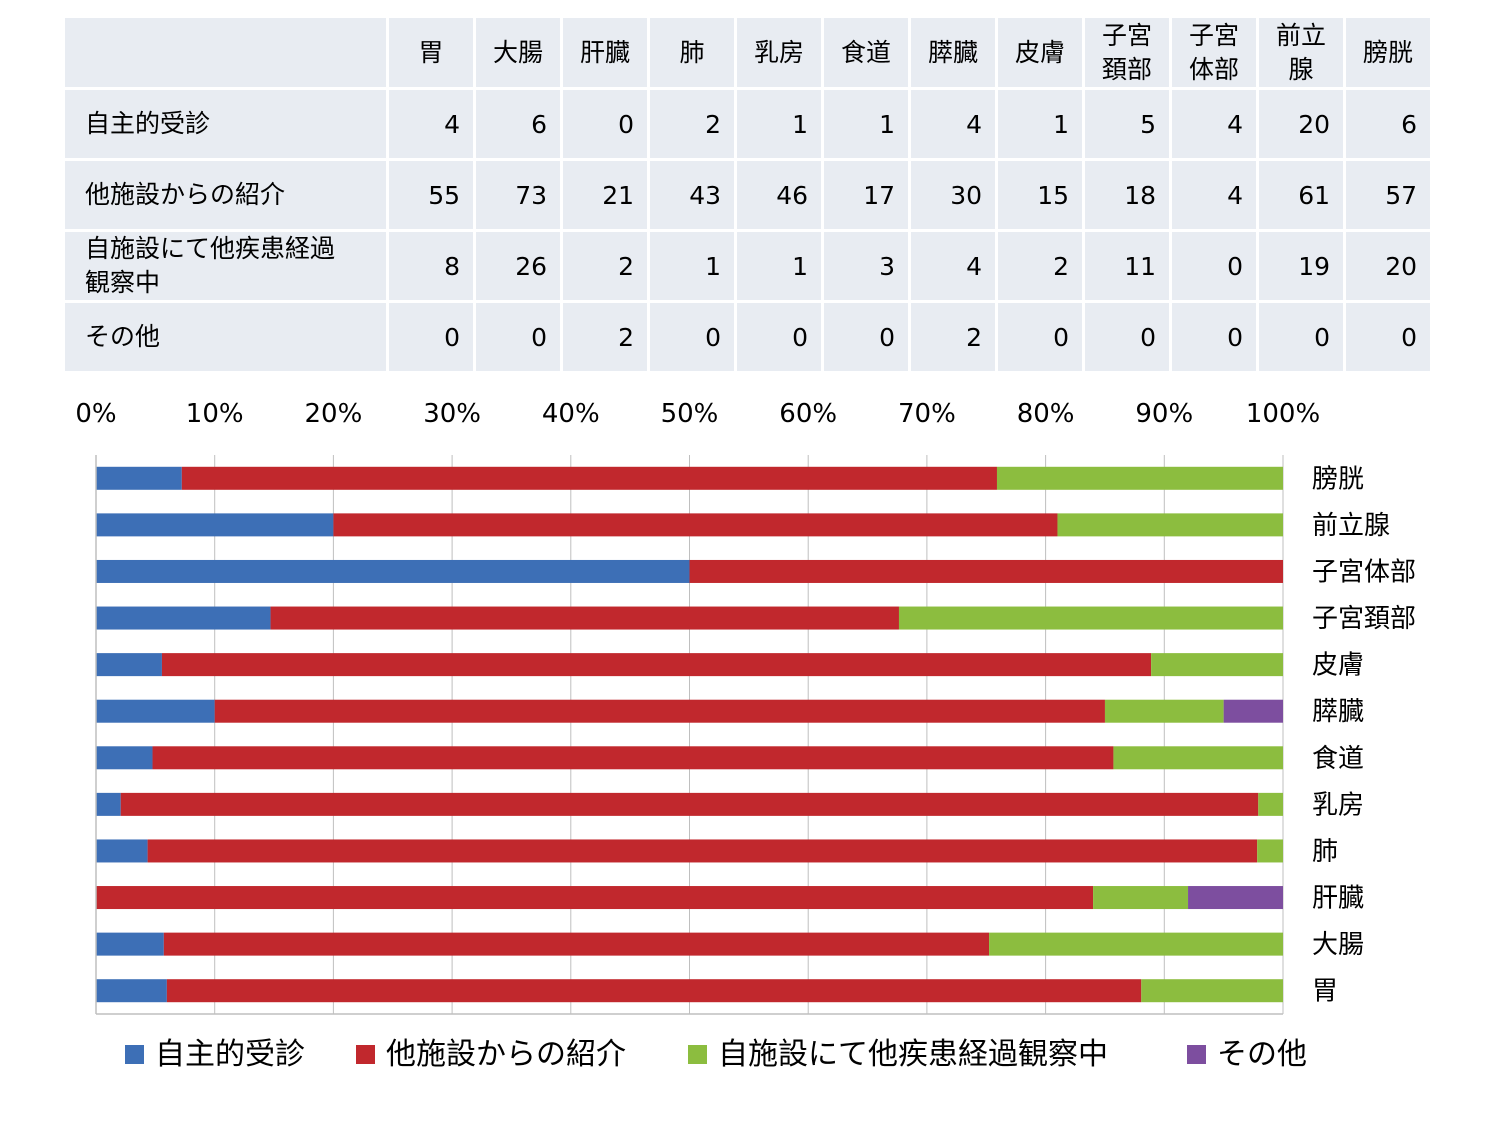  What do you see at coordinates (518, 195) in the screenshot?
I see `table-cell: 73` at bounding box center [518, 195].